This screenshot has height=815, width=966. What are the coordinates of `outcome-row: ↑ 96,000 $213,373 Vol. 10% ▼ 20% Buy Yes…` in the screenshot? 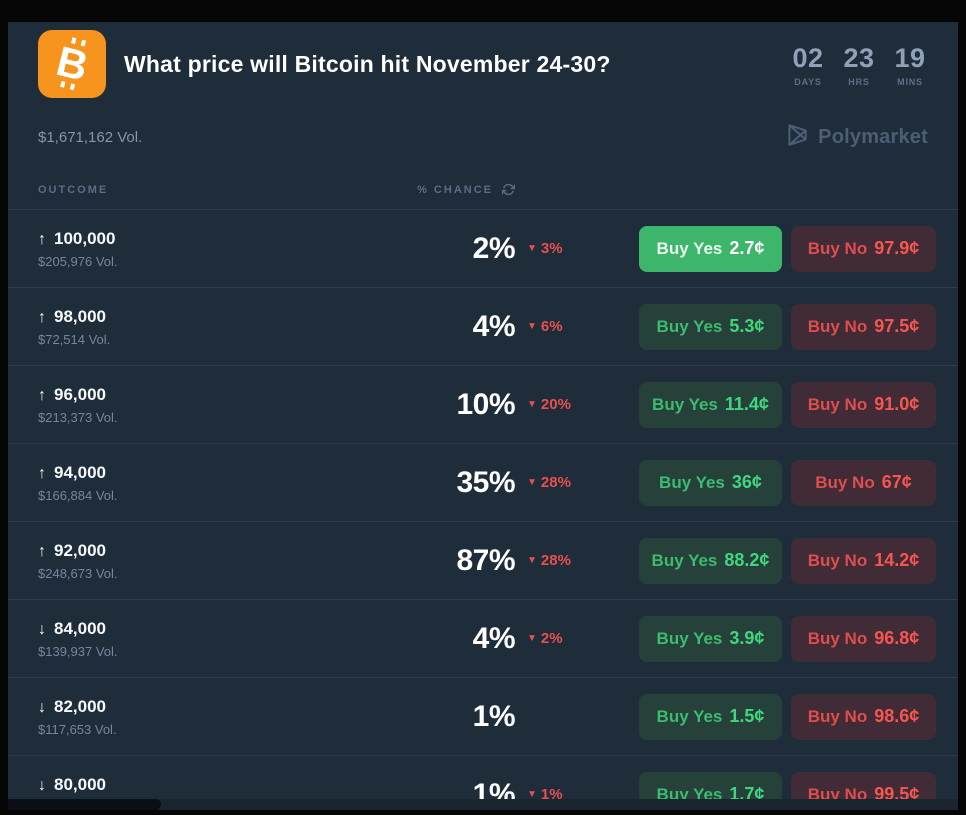 It's located at (483, 404).